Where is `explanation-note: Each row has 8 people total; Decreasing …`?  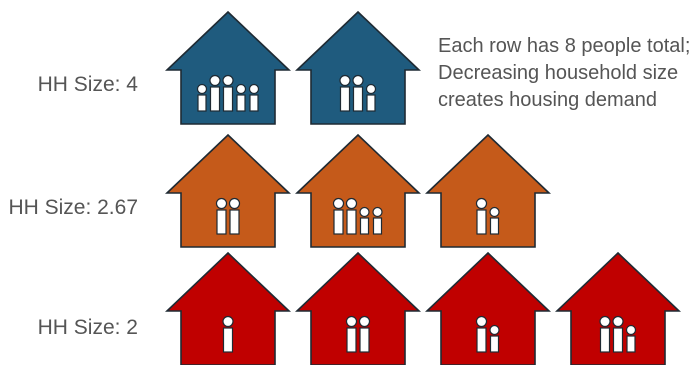
explanation-note: Each row has 8 people total; Decreasing … is located at coordinates (564, 73).